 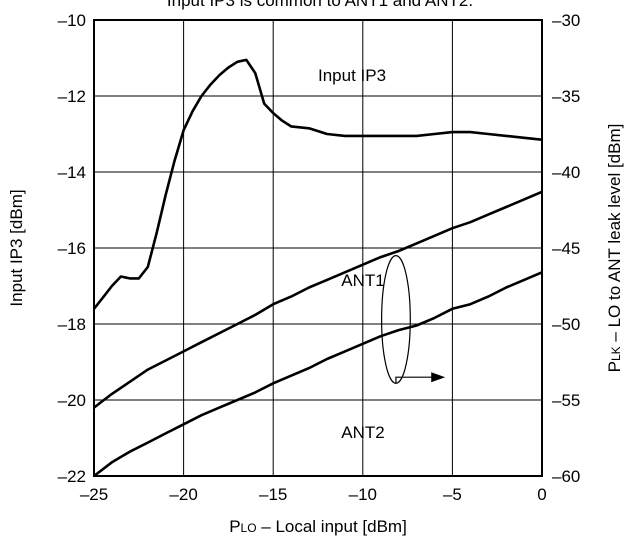 What do you see at coordinates (566, 400) in the screenshot?
I see `y-right-tick-label: –55` at bounding box center [566, 400].